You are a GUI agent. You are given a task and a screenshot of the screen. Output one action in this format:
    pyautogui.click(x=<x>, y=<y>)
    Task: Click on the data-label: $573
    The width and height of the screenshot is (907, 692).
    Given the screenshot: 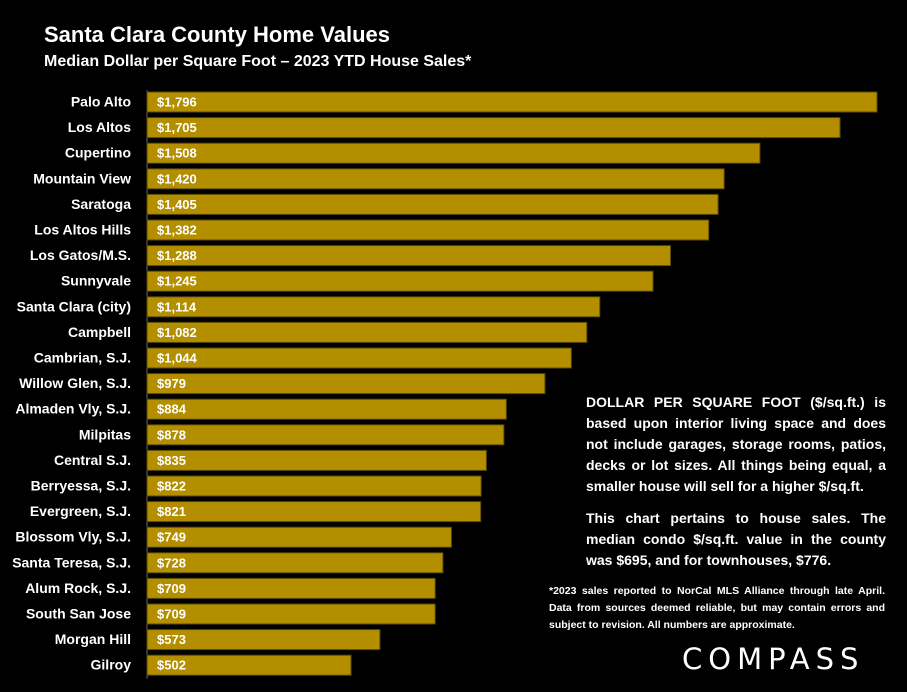 What is the action you would take?
    pyautogui.click(x=171, y=639)
    